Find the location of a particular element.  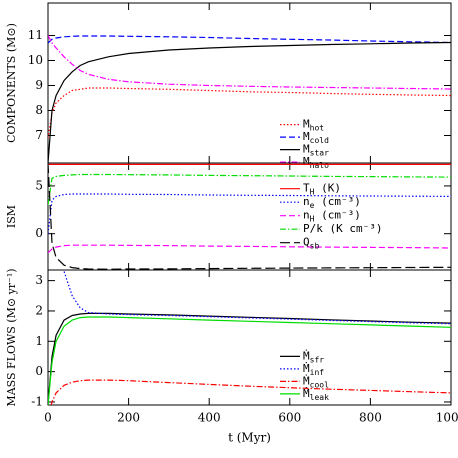

x-tick-label: 0 is located at coordinates (48, 418).